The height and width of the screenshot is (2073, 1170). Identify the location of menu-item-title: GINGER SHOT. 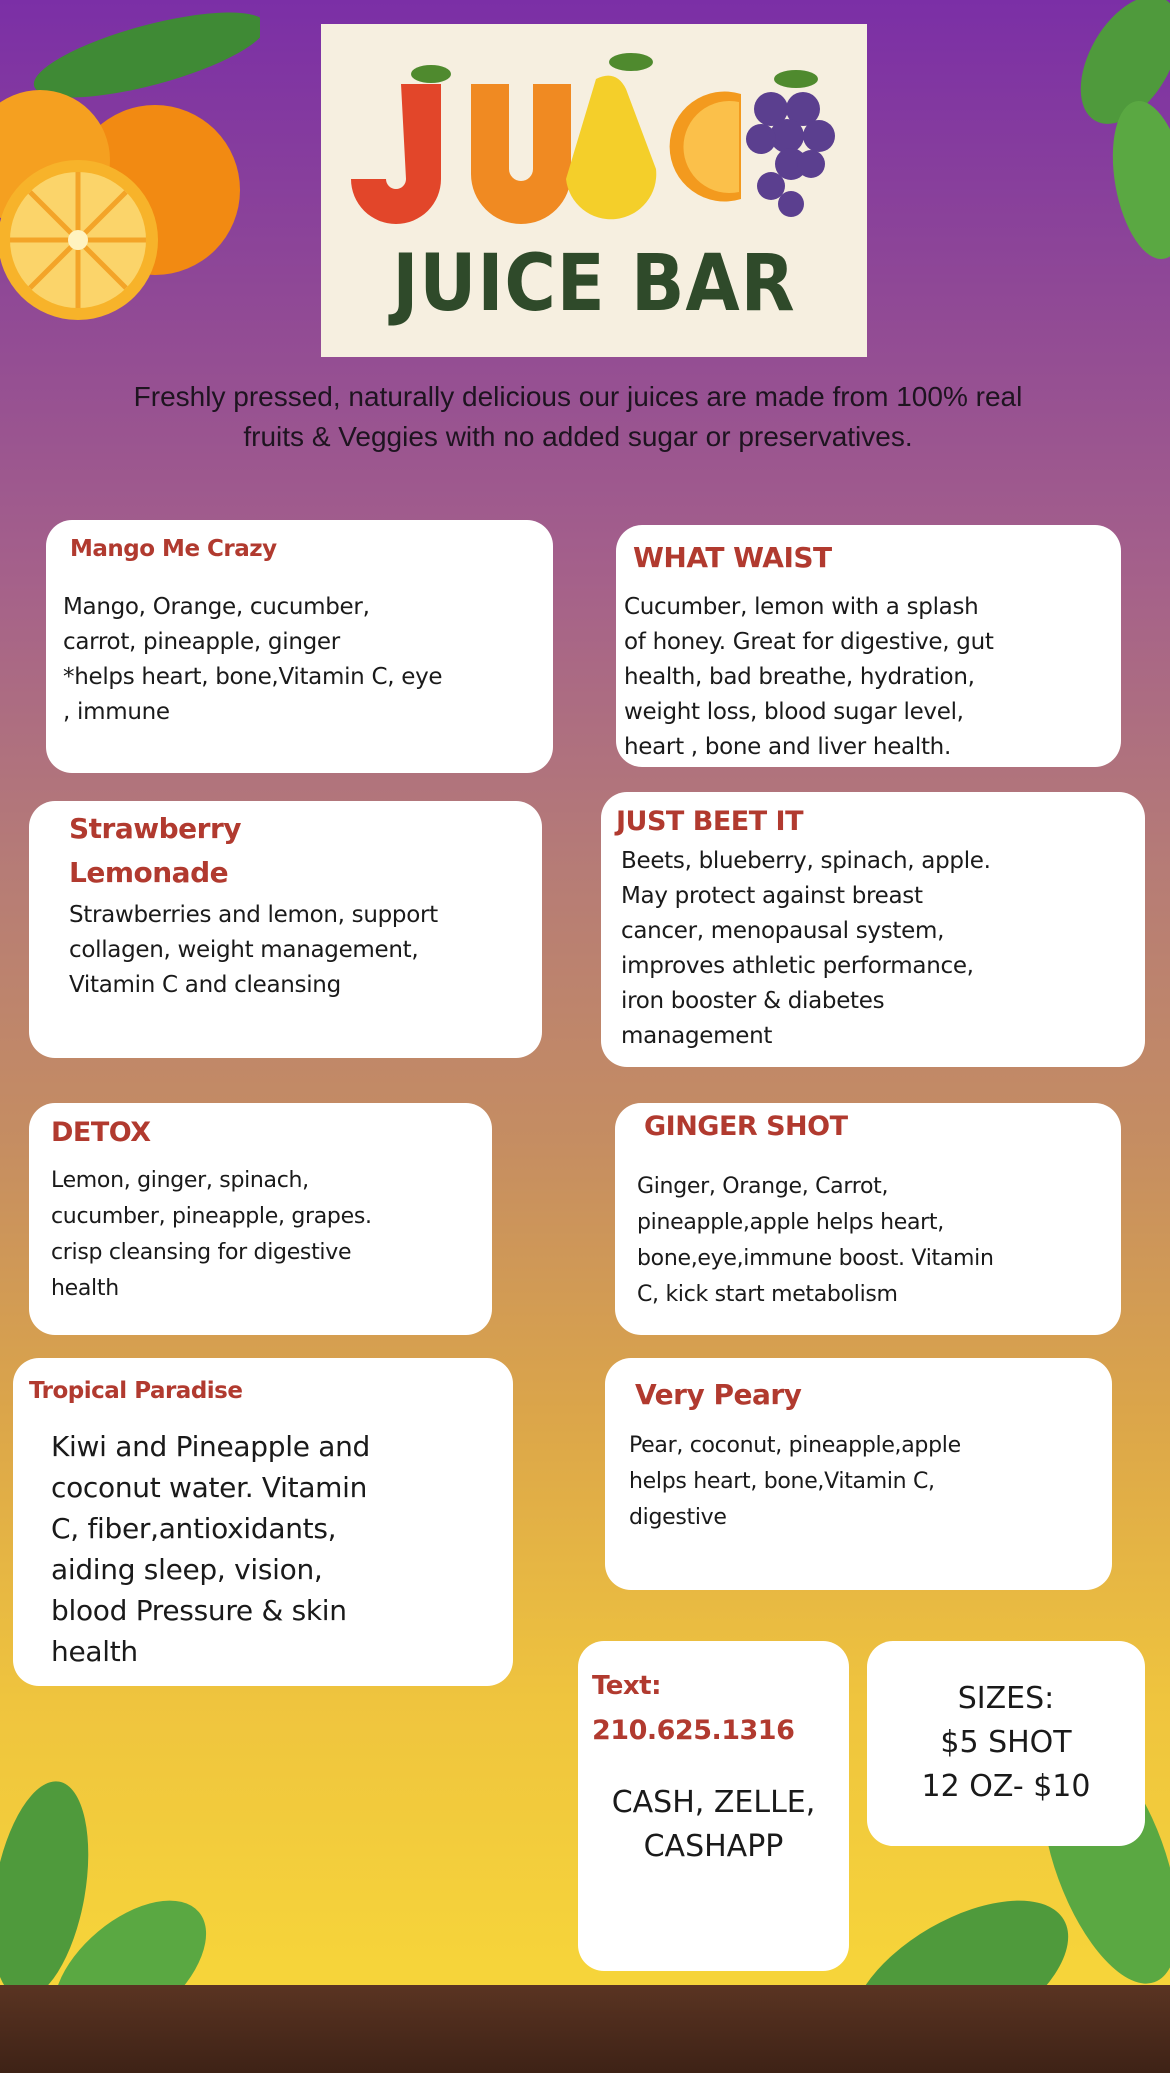
(746, 1126).